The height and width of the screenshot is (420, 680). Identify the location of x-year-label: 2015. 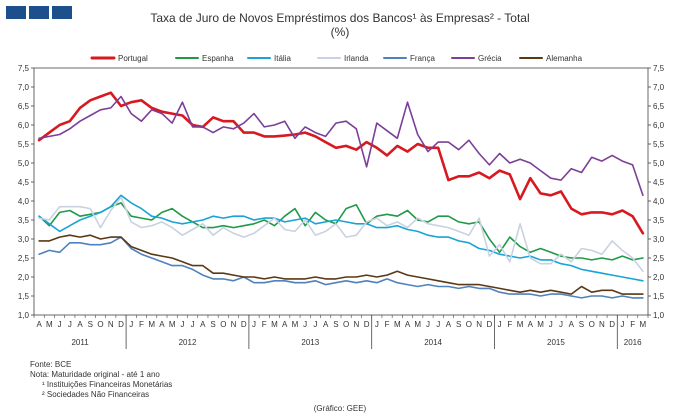
(556, 342).